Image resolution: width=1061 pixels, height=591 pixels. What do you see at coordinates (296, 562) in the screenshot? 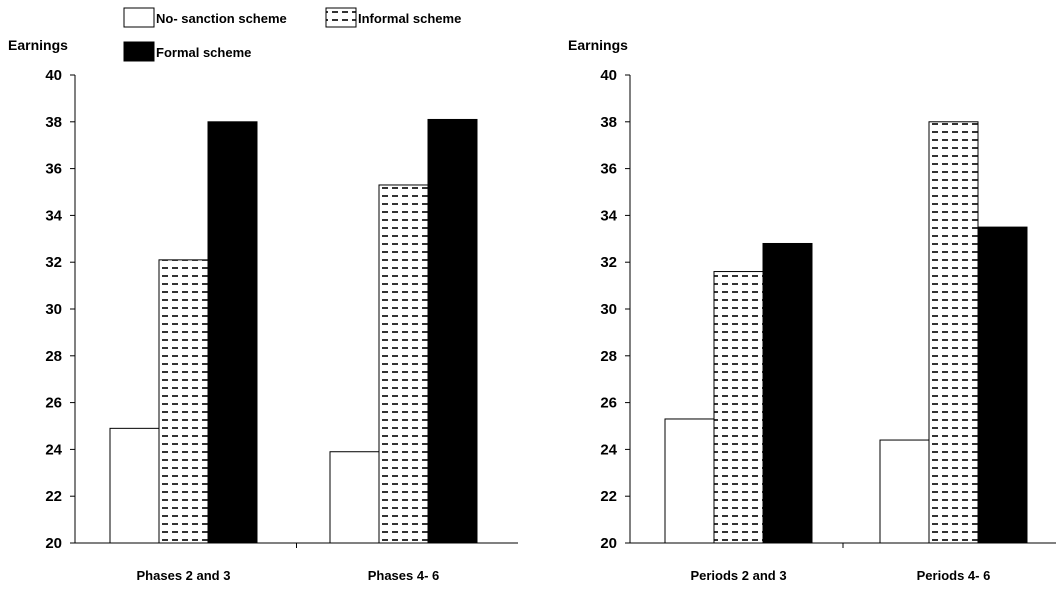
I see `x-axis-left: Phases 2 and 3 Phases 4- 6` at bounding box center [296, 562].